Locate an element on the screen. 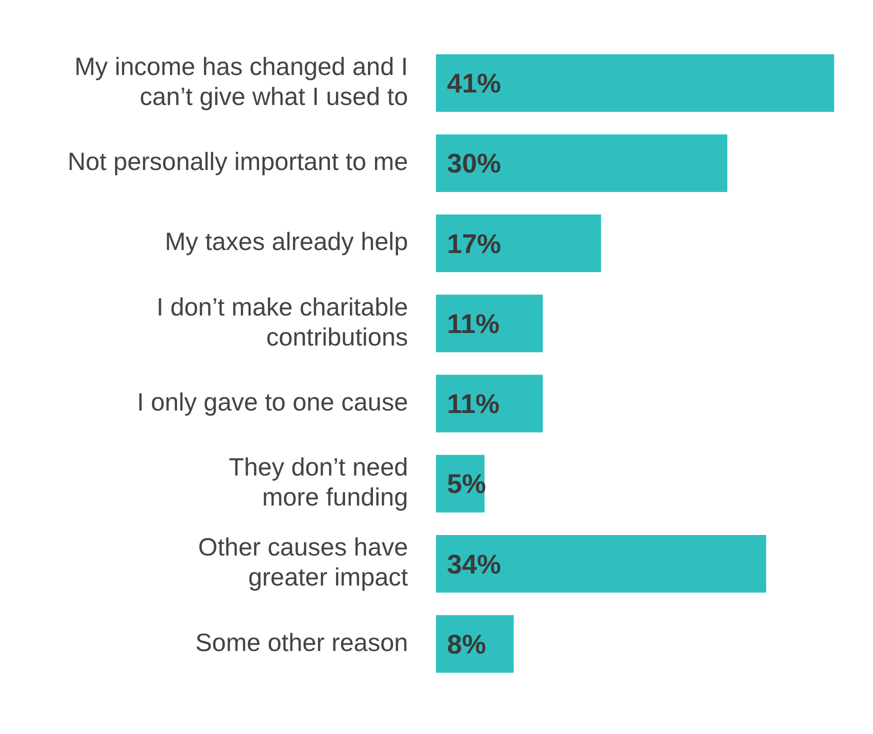 This screenshot has width=873, height=734. data-label: 17% is located at coordinates (474, 243).